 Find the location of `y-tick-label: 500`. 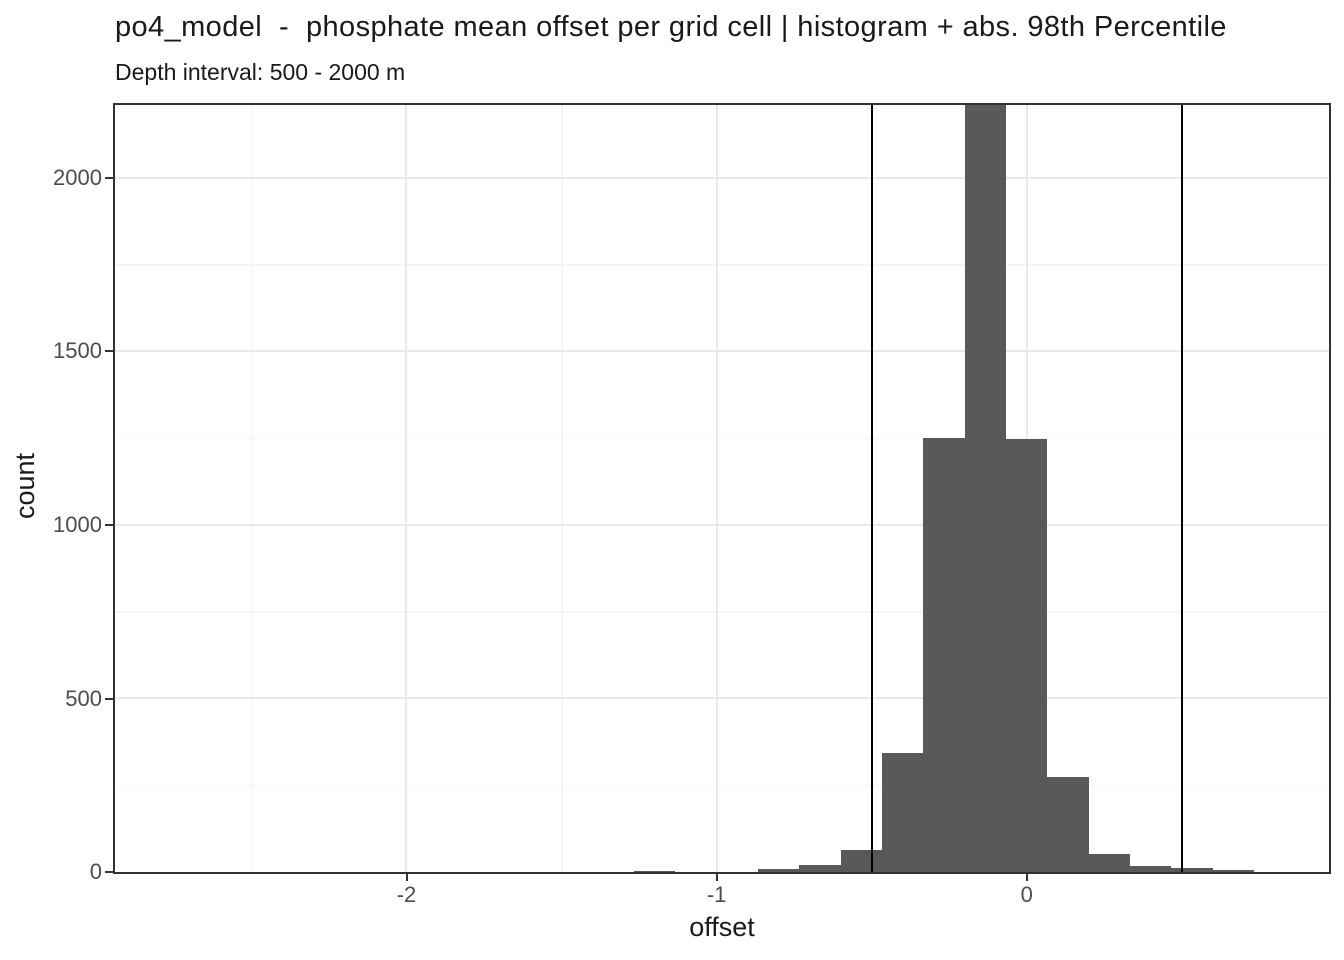

y-tick-label: 500 is located at coordinates (83, 698).